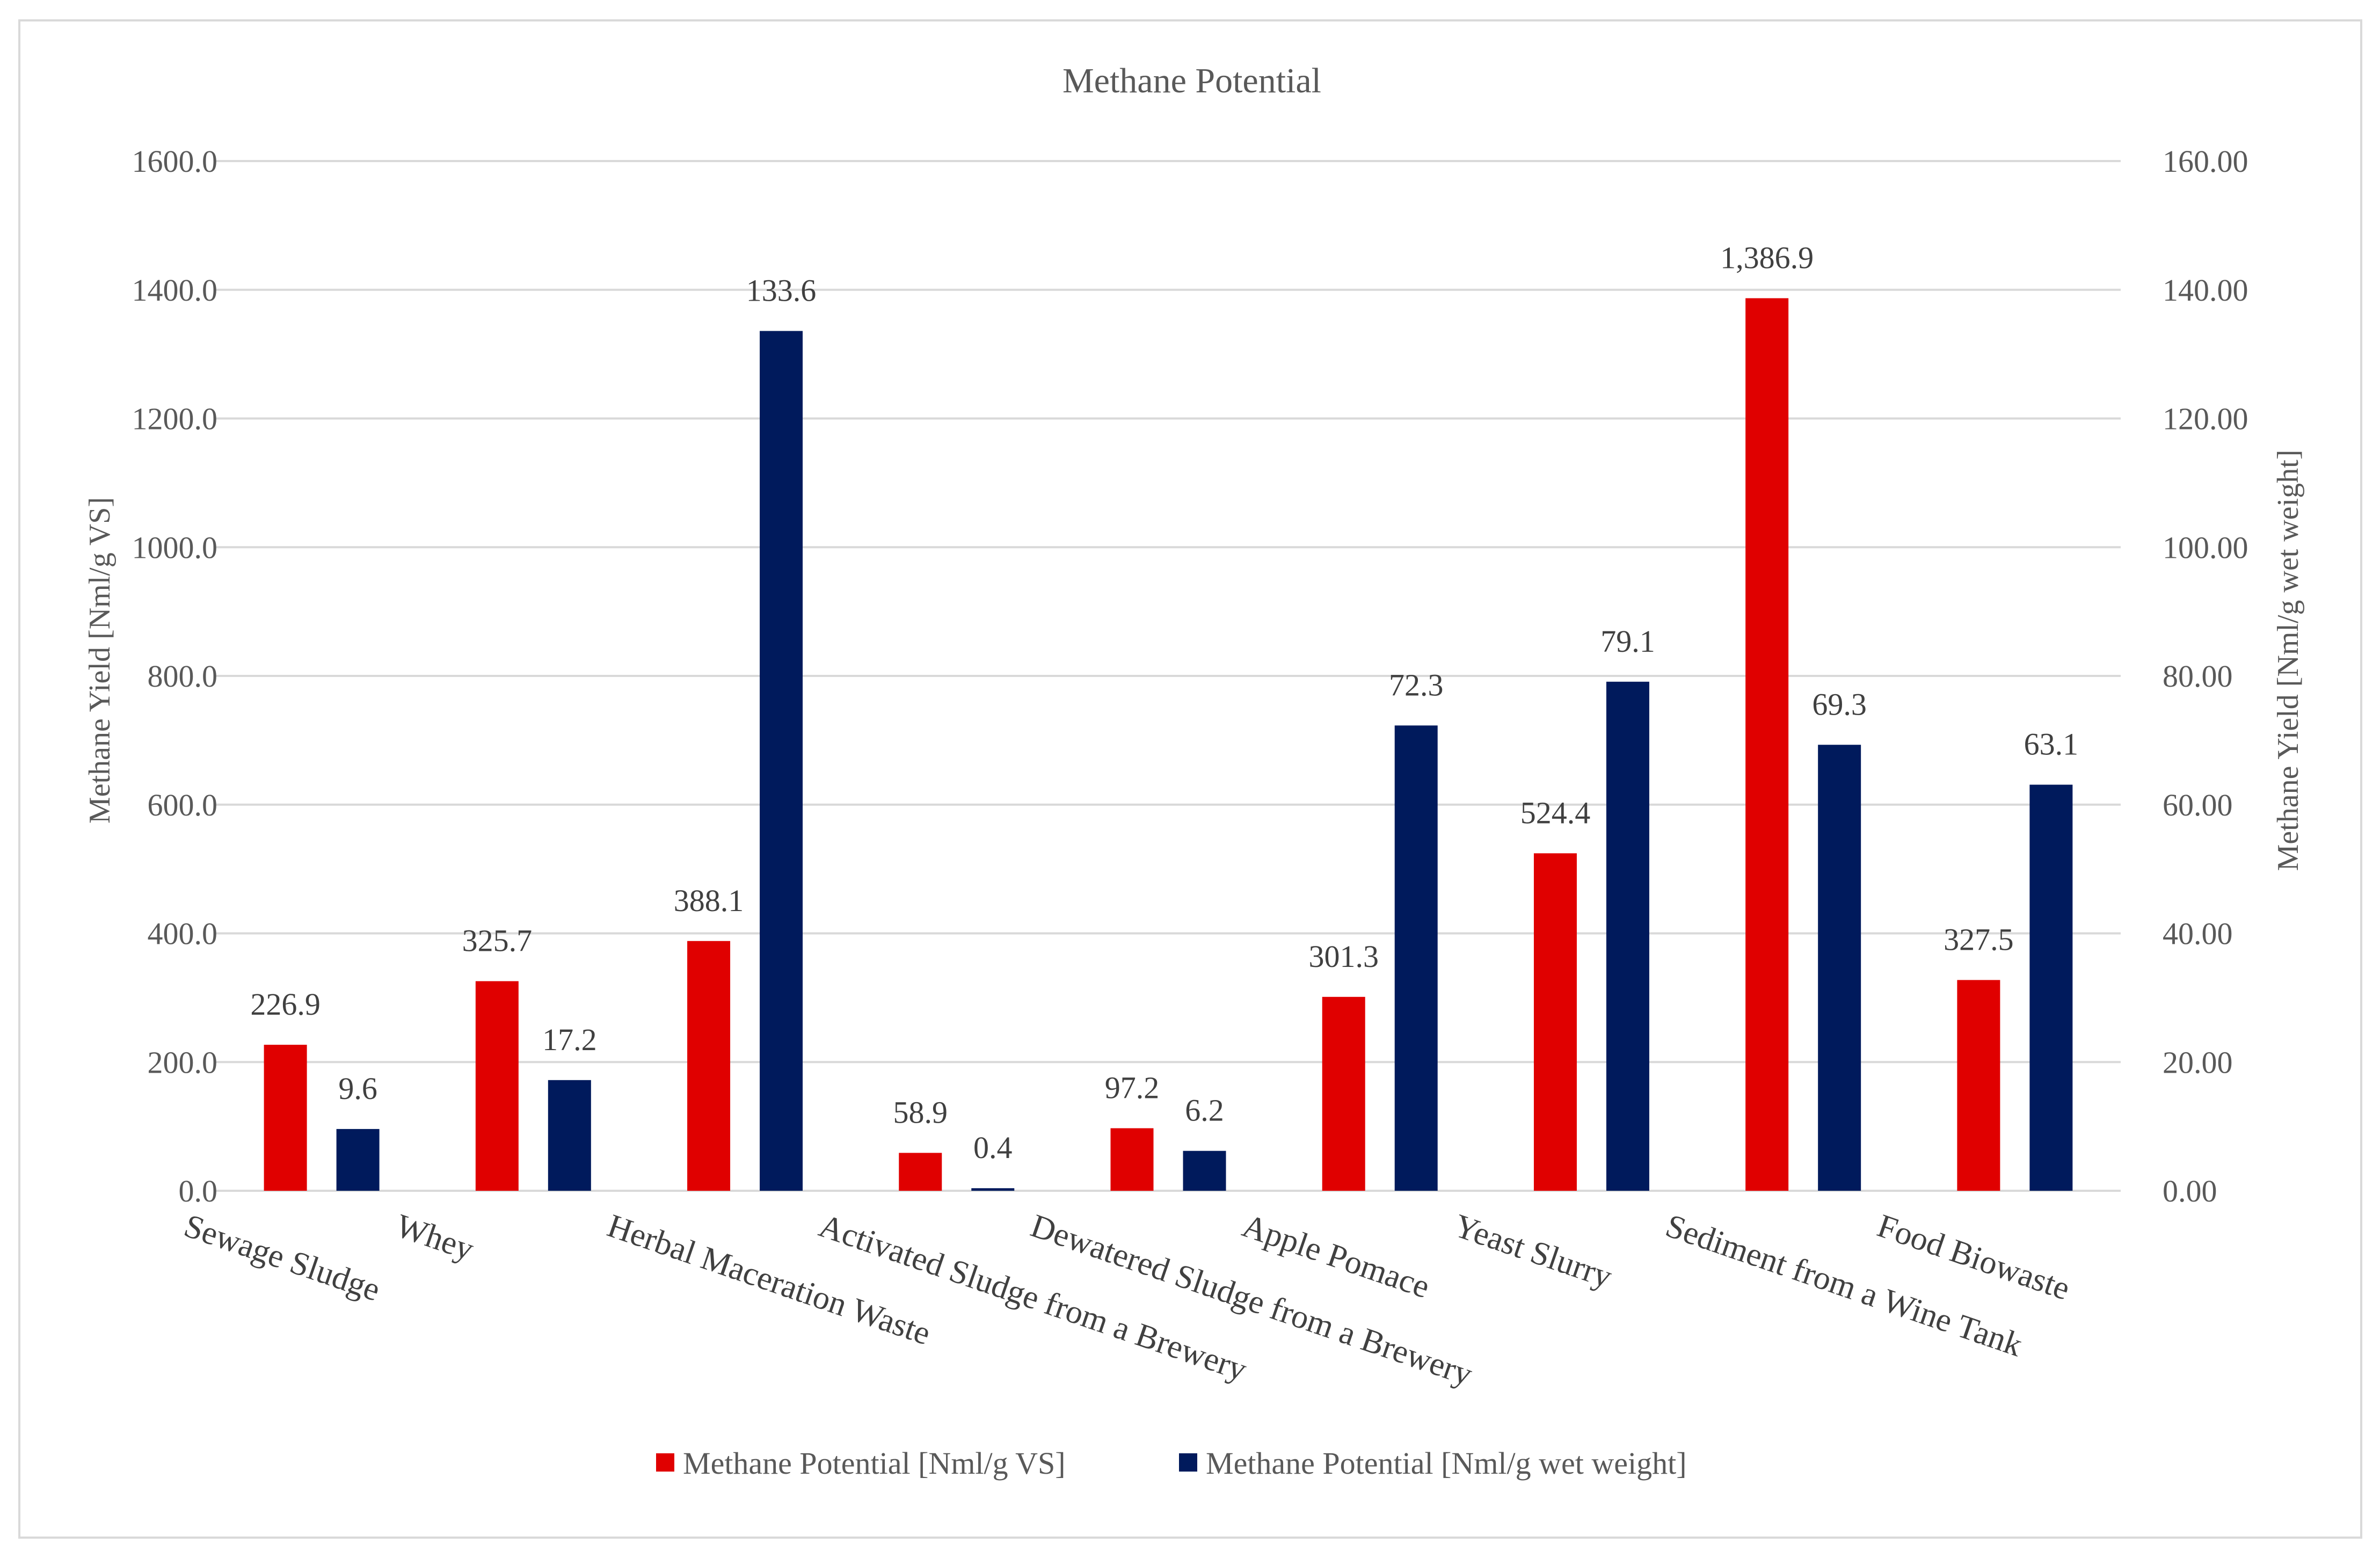 This screenshot has width=2380, height=1558. I want to click on left-tick-label: 1400.0, so click(175, 290).